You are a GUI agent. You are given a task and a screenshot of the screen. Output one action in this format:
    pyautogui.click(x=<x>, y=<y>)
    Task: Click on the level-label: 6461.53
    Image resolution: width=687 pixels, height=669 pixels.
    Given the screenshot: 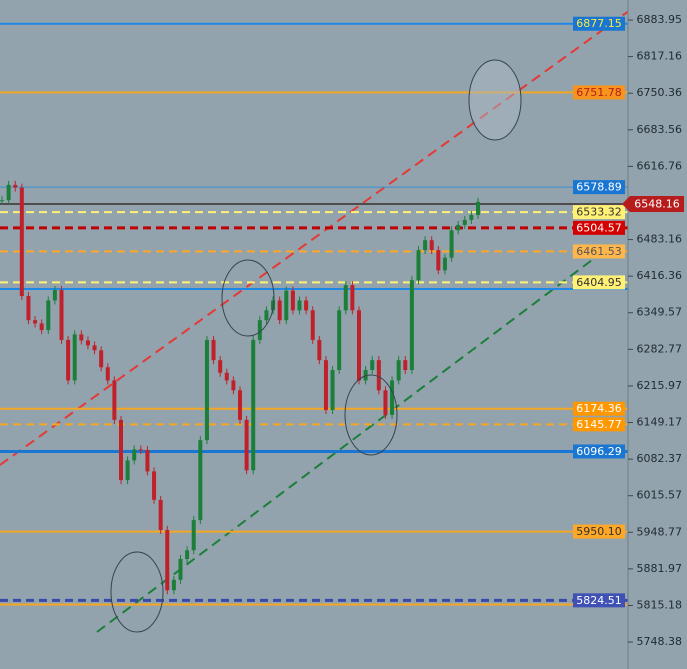 What is the action you would take?
    pyautogui.click(x=599, y=251)
    